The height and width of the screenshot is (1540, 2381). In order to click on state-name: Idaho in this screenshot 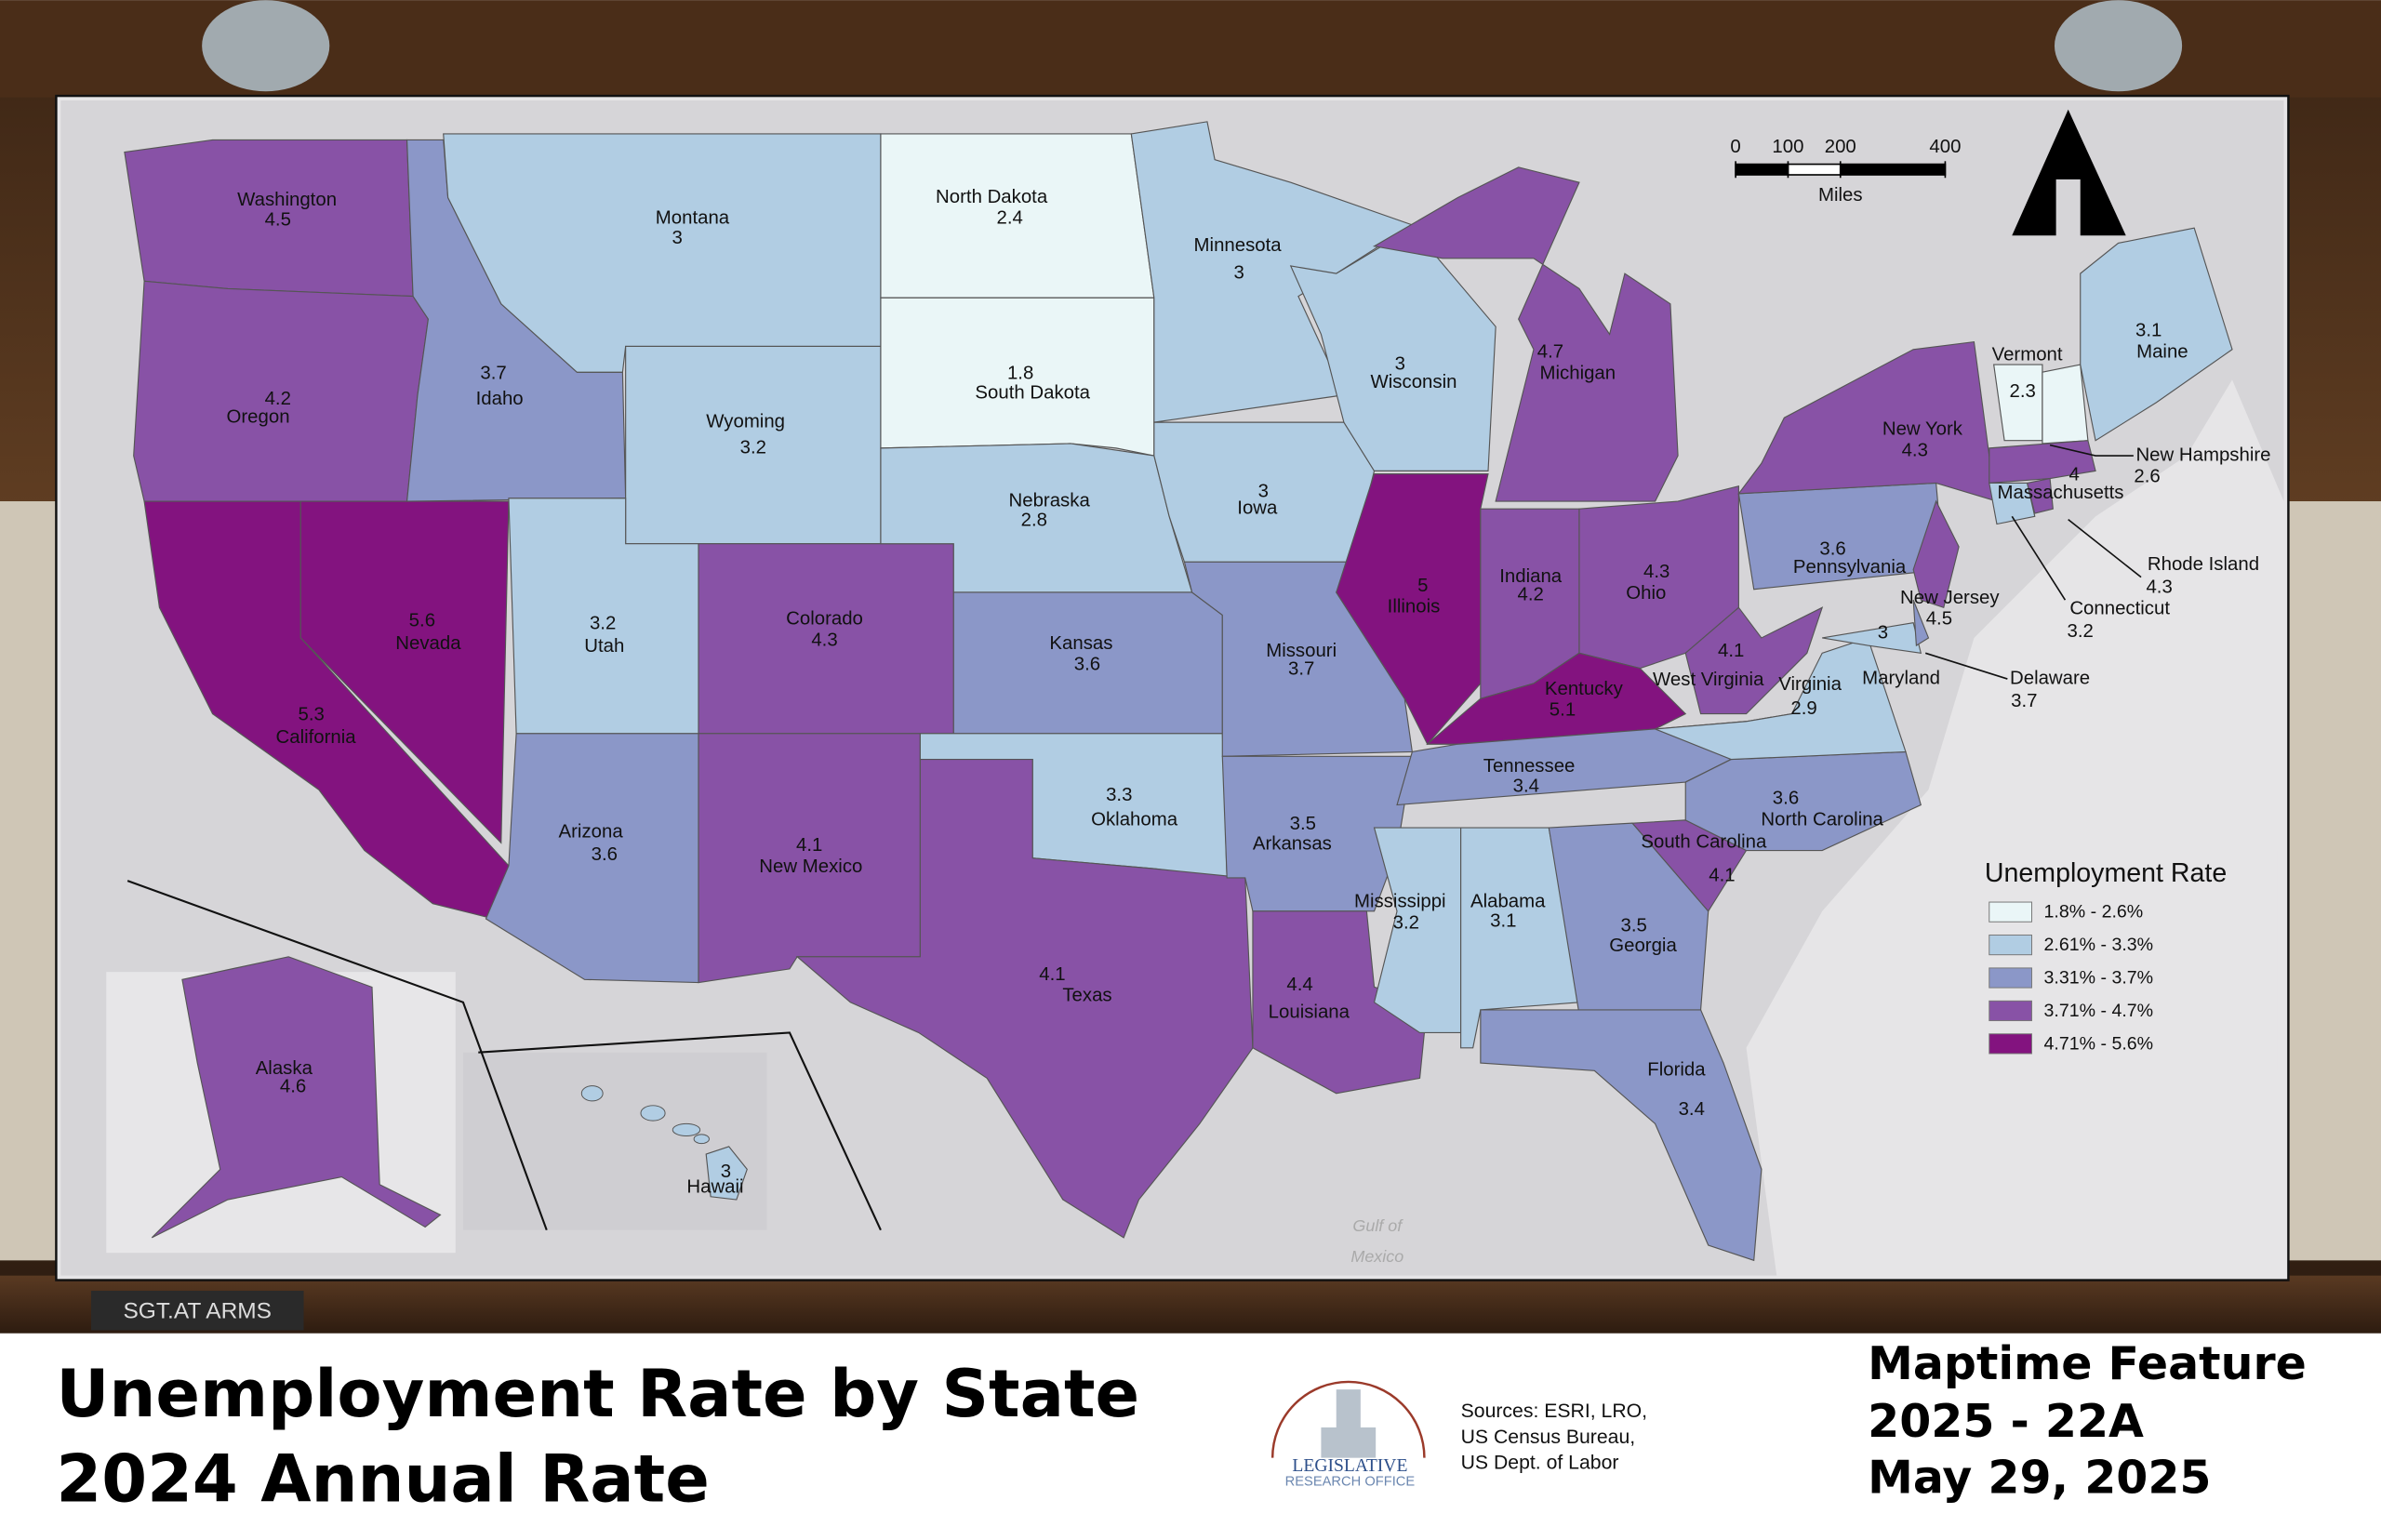, I will do `click(500, 399)`.